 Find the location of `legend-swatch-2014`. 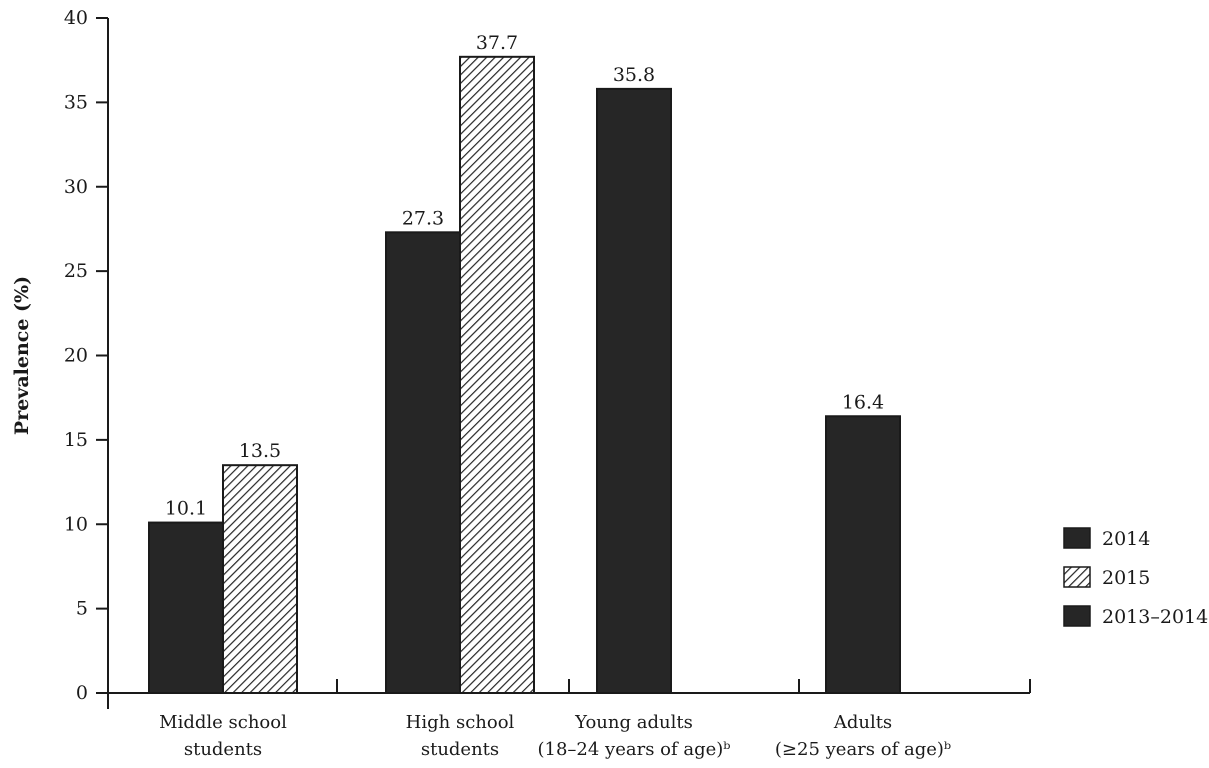

legend-swatch-2014 is located at coordinates (1077, 538).